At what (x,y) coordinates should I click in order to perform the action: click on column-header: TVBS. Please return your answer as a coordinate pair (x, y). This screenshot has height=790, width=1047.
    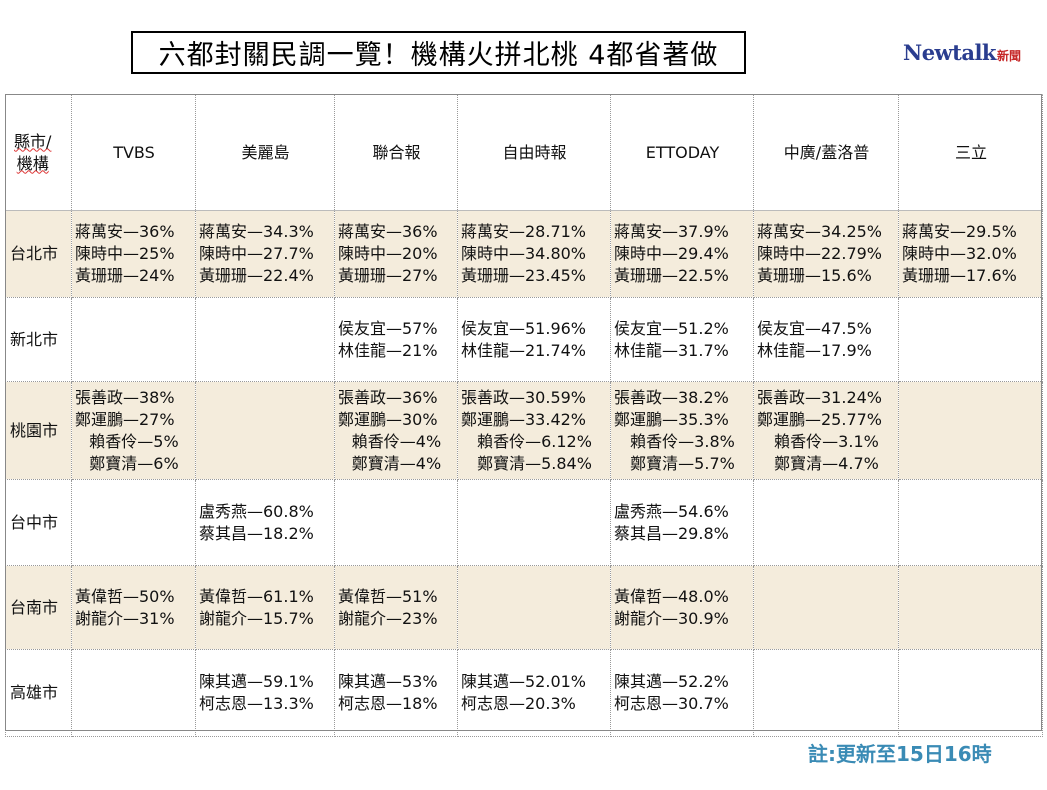
    Looking at the image, I should click on (133, 152).